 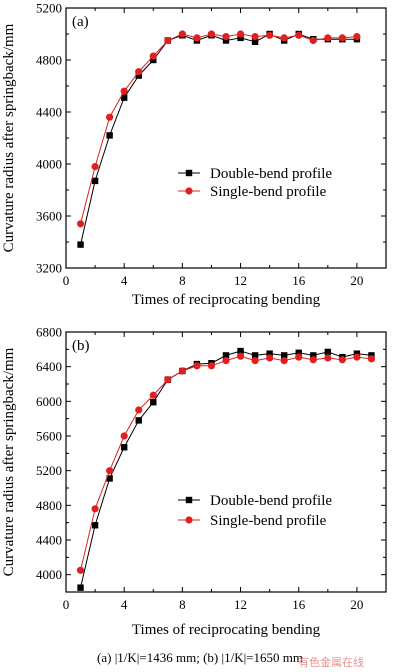 I want to click on watermark: 有色金属在线, so click(x=331, y=662).